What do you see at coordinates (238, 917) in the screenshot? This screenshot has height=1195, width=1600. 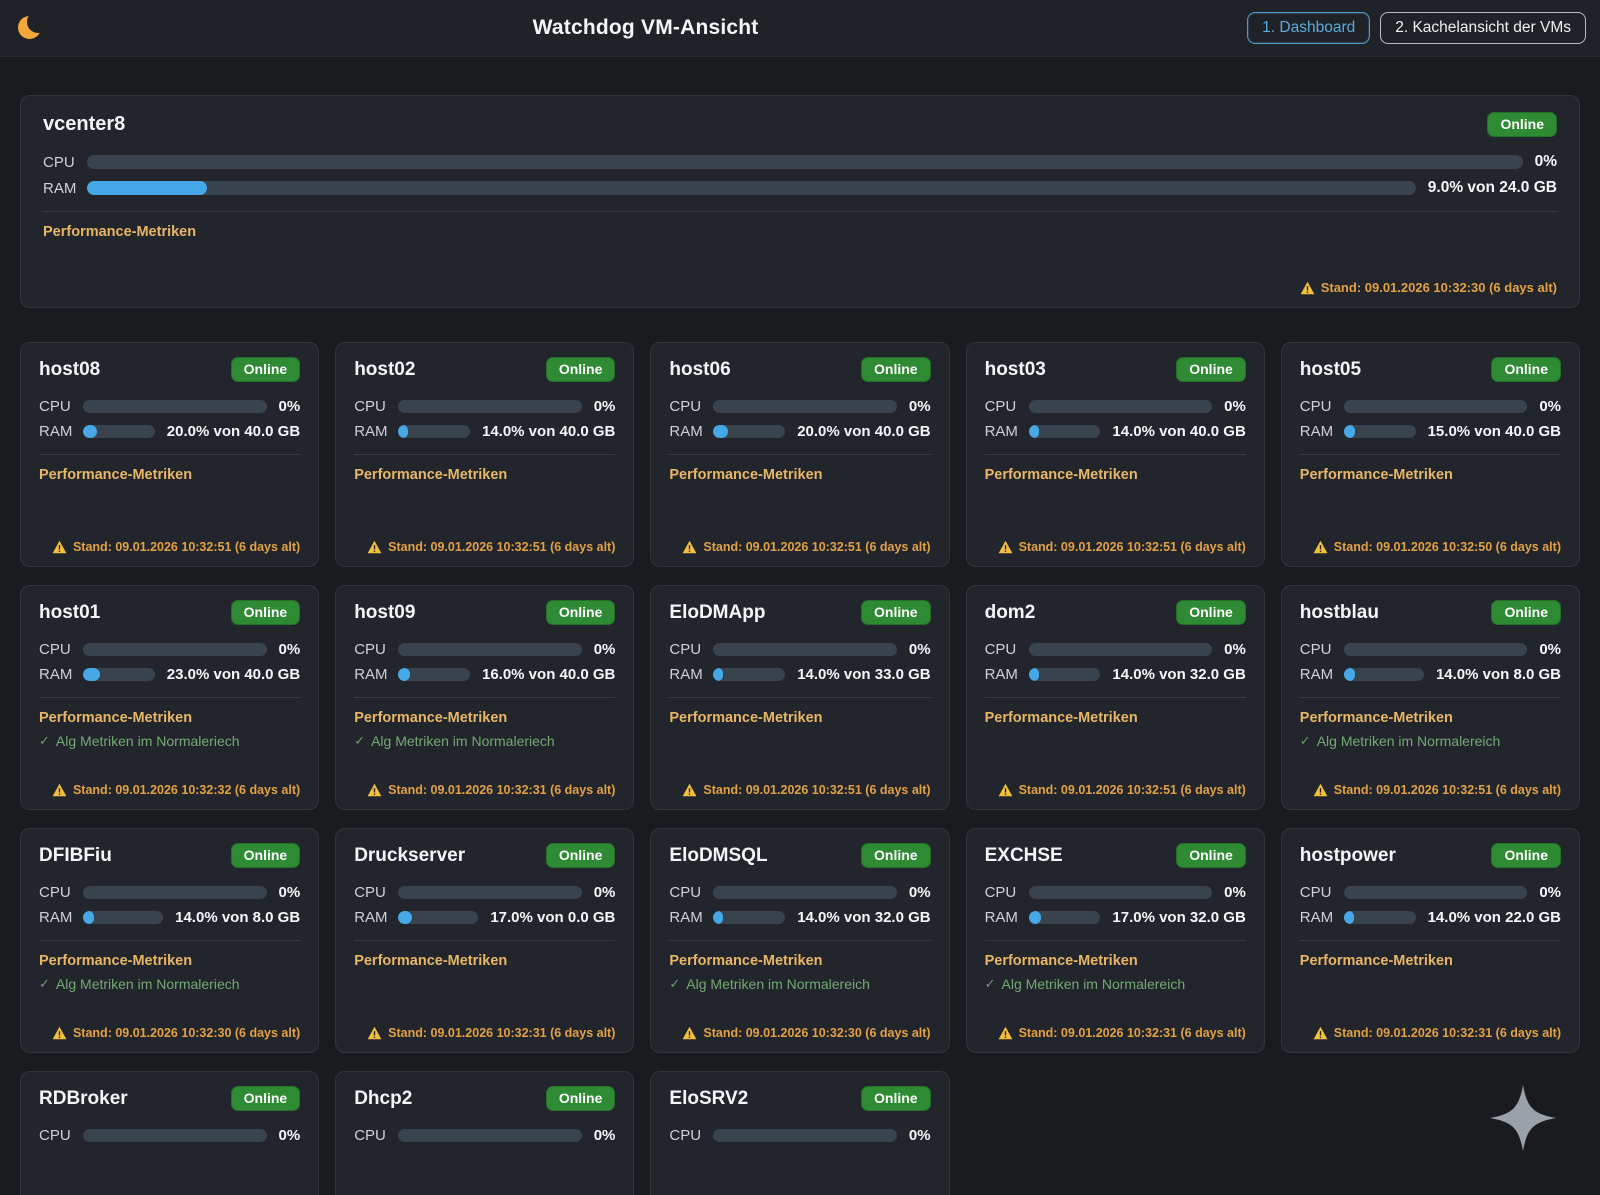 I see `ram-value: 14.0% von 8.0 GB` at bounding box center [238, 917].